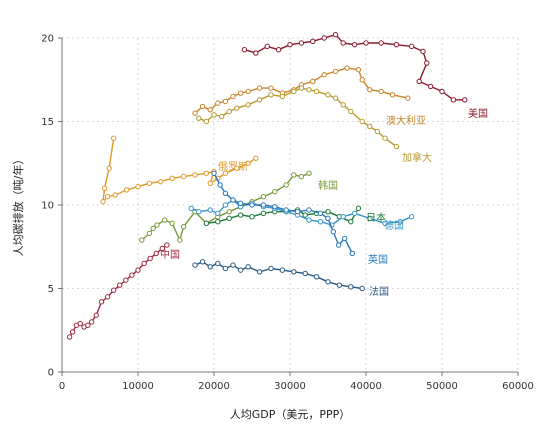  What do you see at coordinates (290, 386) in the screenshot?
I see `x-tick-label: 30000` at bounding box center [290, 386].